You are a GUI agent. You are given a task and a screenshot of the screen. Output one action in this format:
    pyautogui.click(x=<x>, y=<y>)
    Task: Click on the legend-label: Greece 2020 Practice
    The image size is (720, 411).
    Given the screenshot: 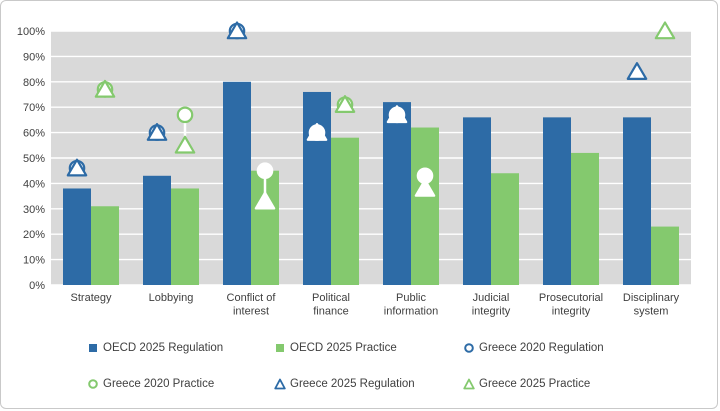 What is the action you would take?
    pyautogui.click(x=159, y=384)
    